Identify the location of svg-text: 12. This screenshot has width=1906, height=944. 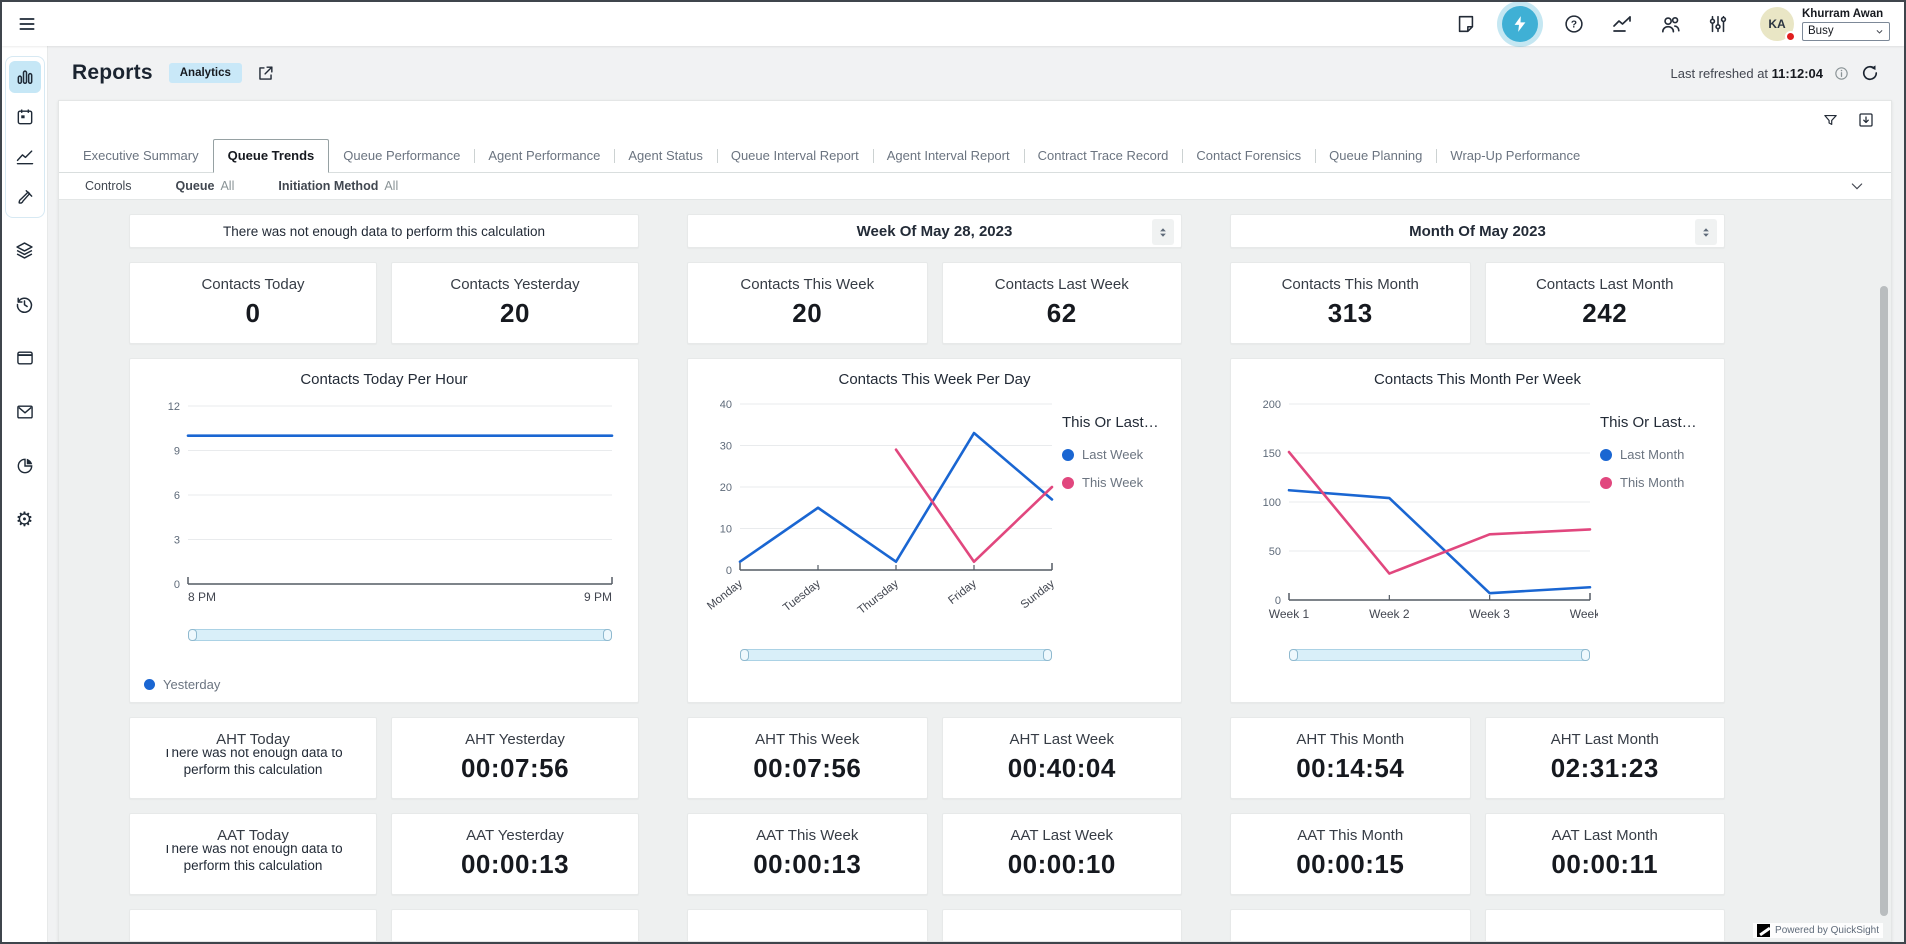
(174, 407).